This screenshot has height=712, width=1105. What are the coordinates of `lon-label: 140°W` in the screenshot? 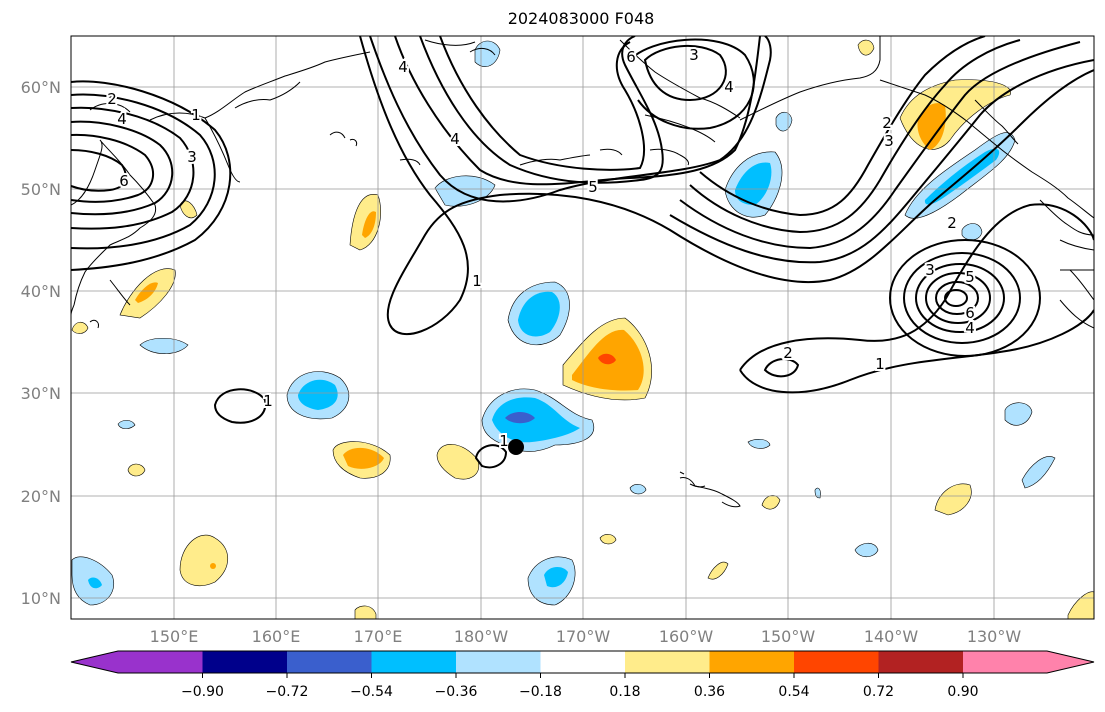 It's located at (891, 636).